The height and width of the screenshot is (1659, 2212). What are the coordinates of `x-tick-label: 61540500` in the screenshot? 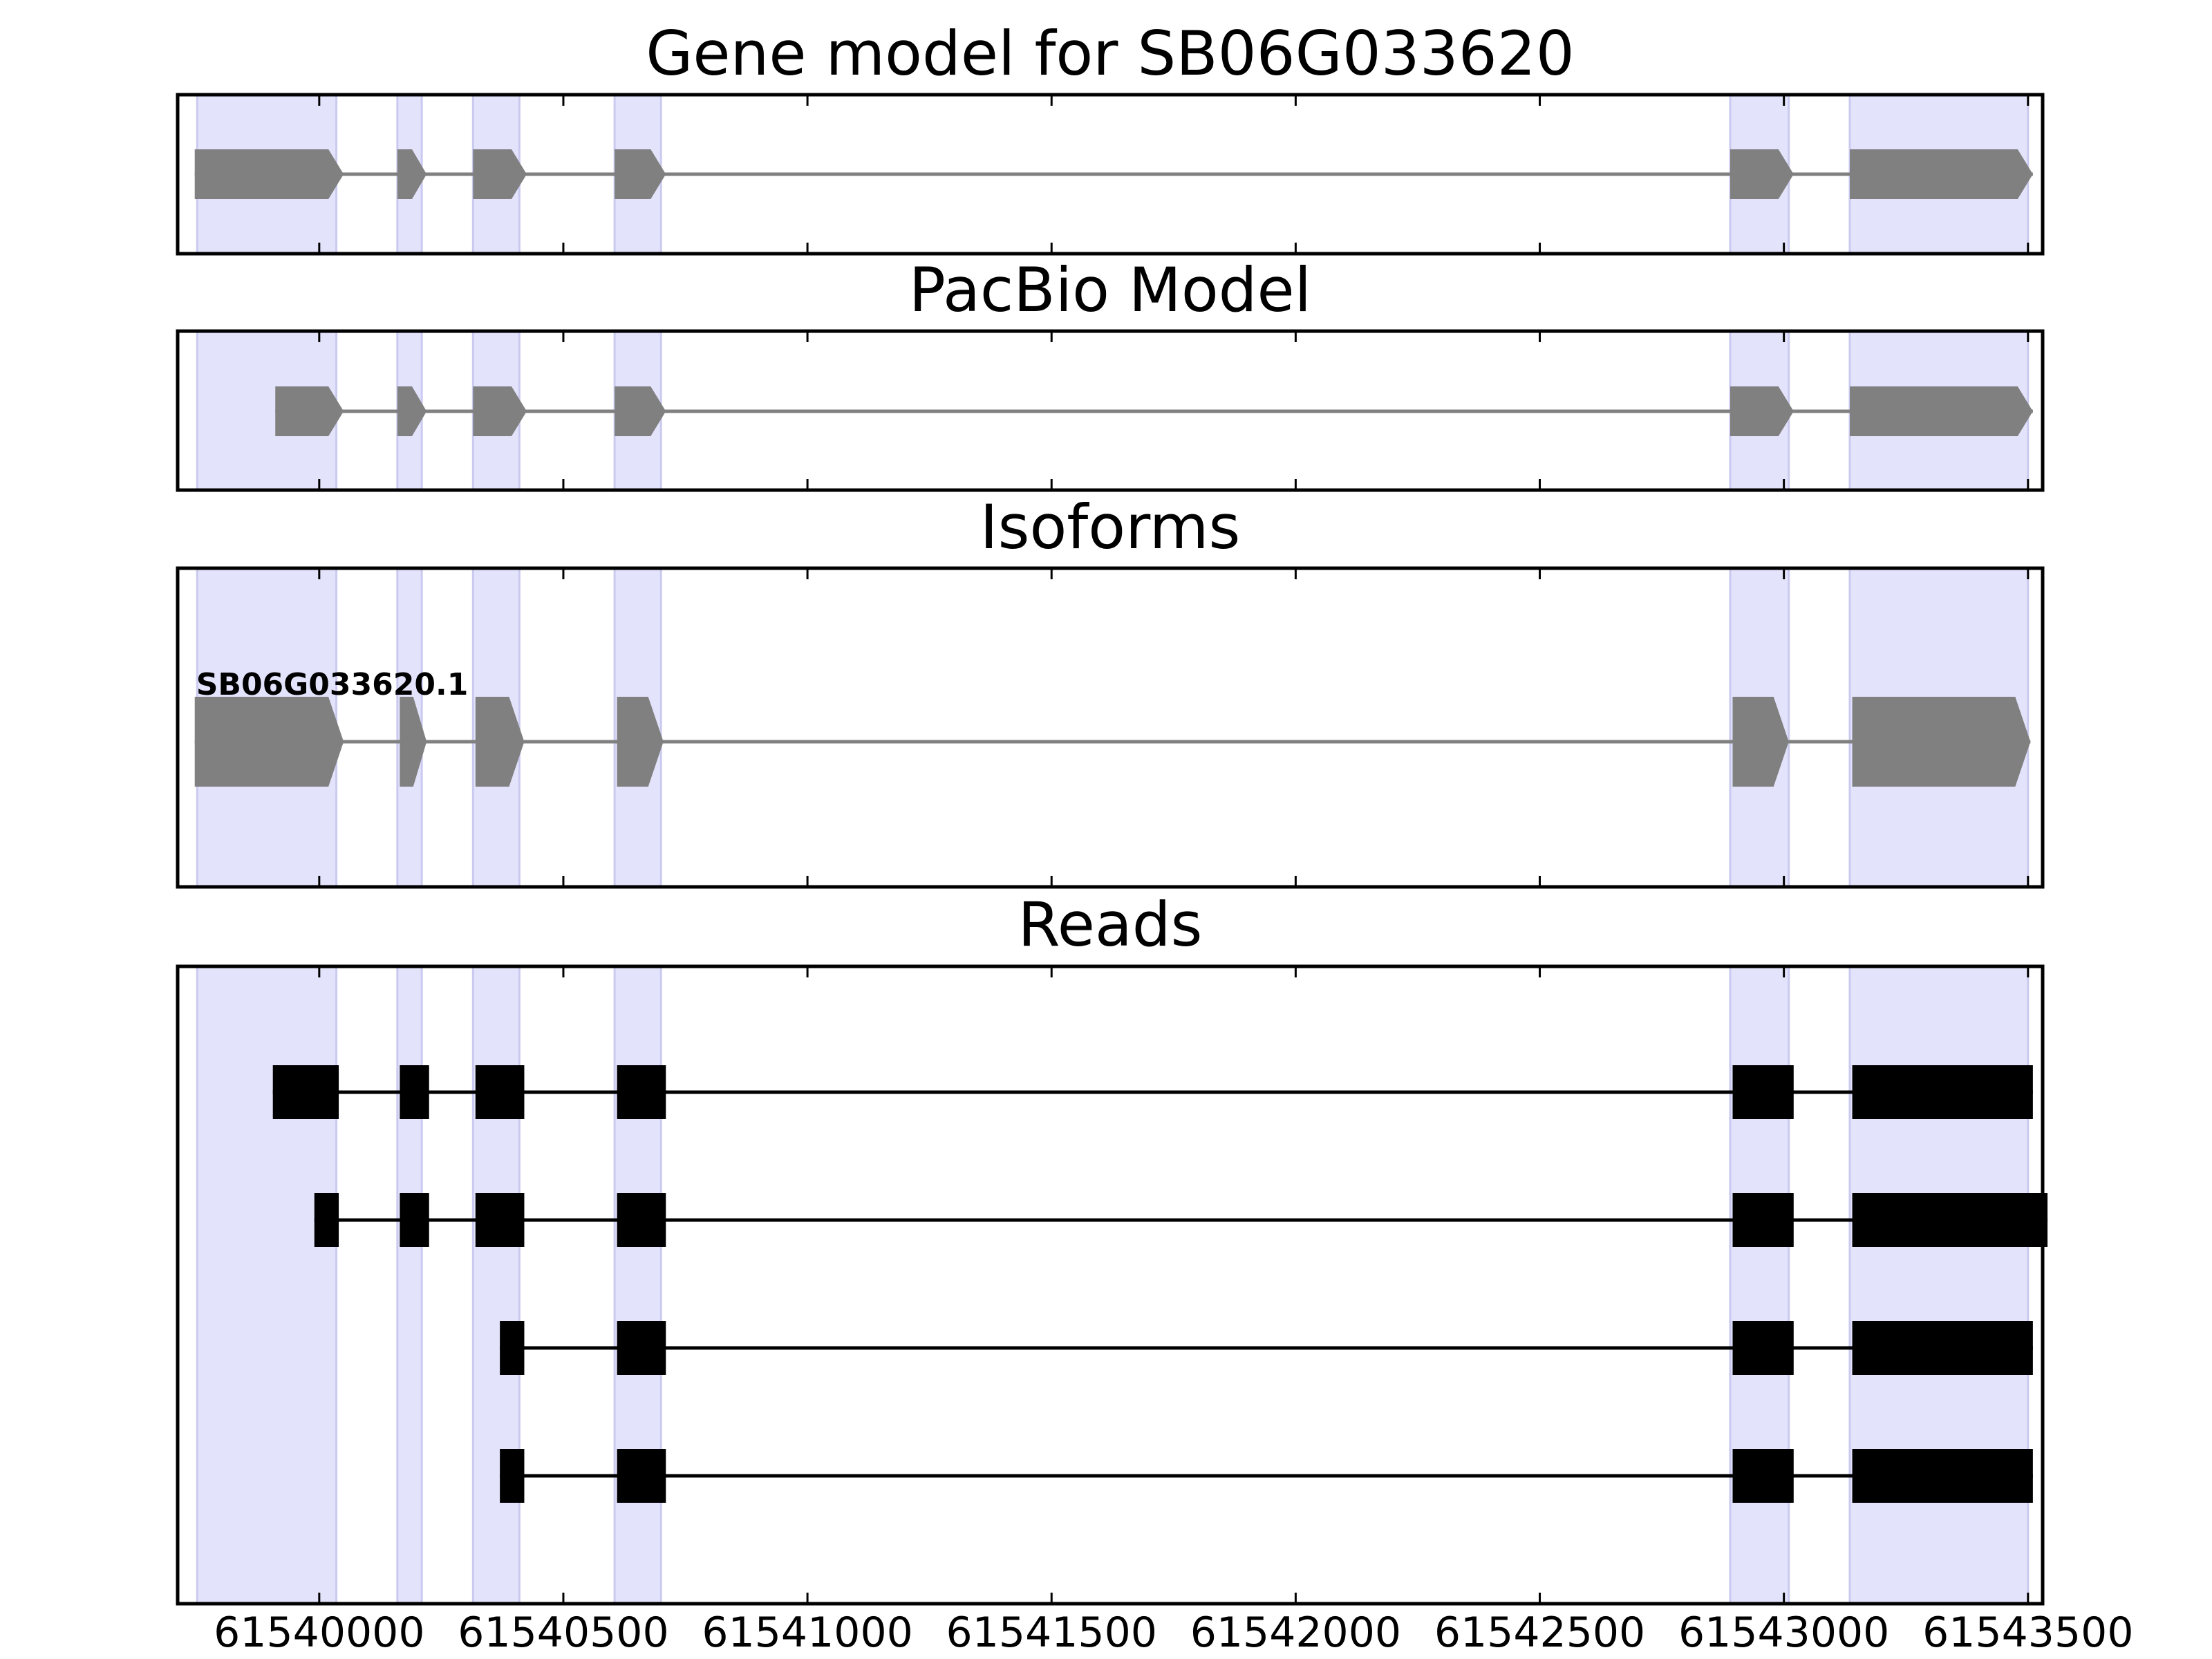 It's located at (563, 1633).